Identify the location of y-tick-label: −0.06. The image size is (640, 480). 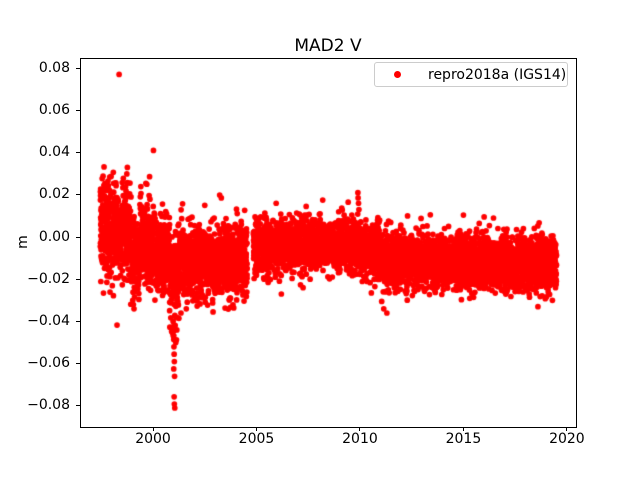
(48, 363).